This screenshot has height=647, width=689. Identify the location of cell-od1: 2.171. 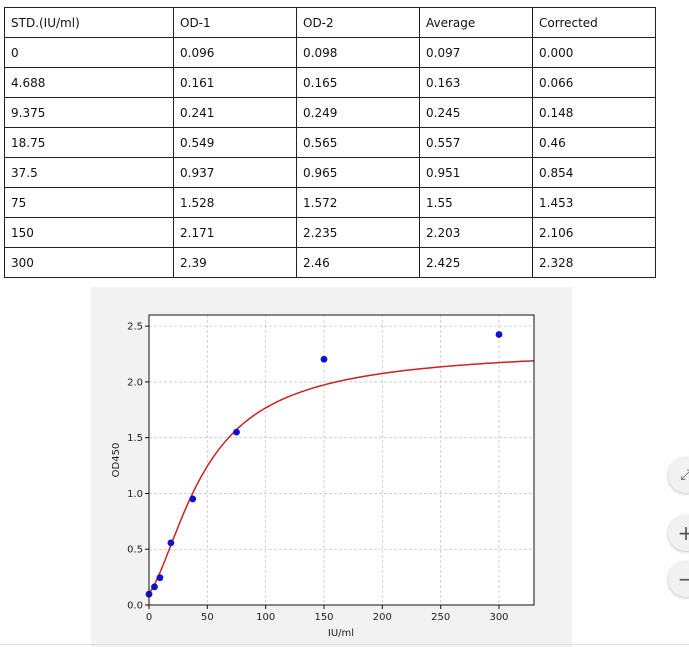
(235, 232).